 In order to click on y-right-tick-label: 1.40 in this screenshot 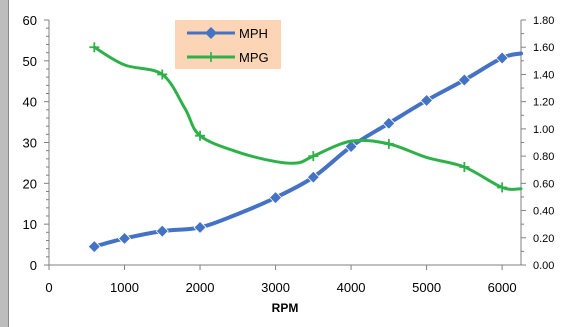, I will do `click(543, 75)`.